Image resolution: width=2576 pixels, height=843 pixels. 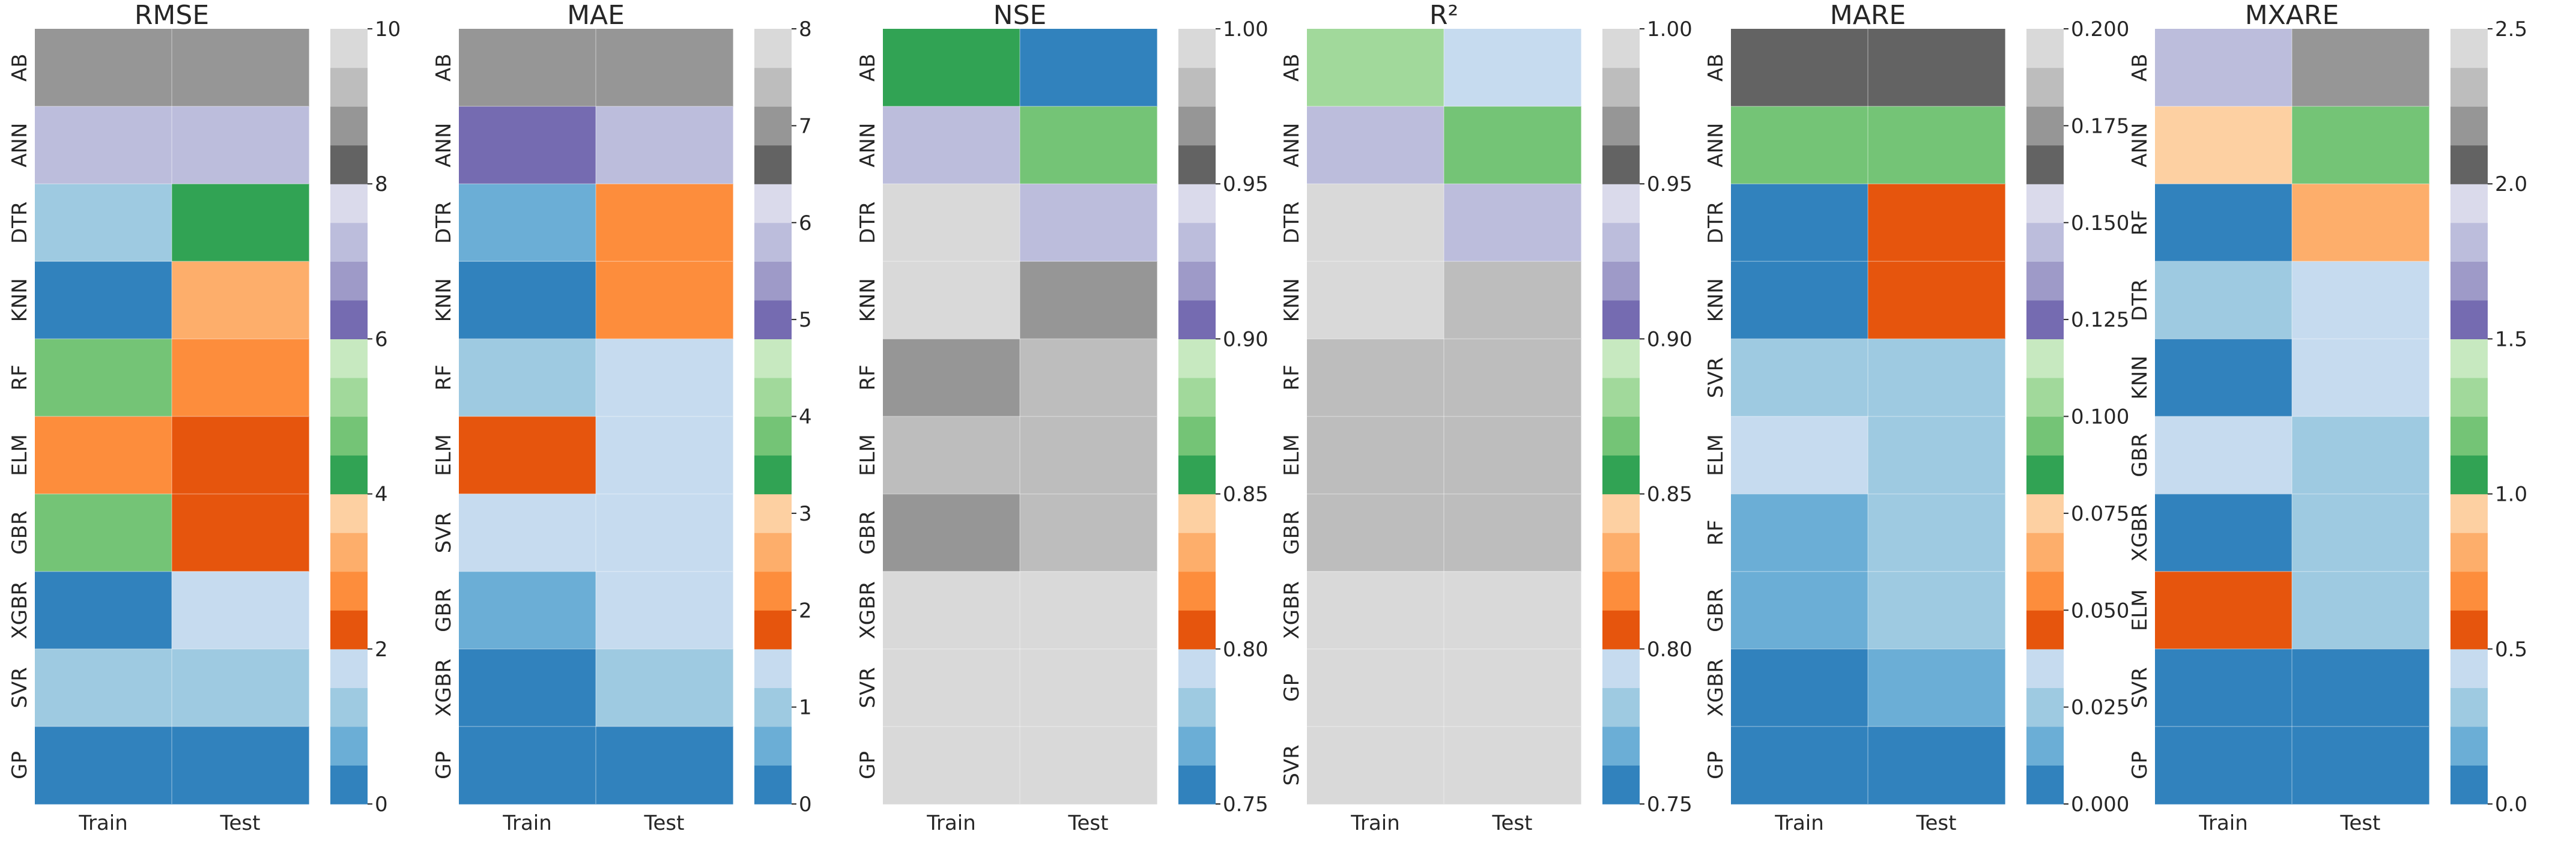 I want to click on colorbar-tick-label: 3, so click(x=805, y=514).